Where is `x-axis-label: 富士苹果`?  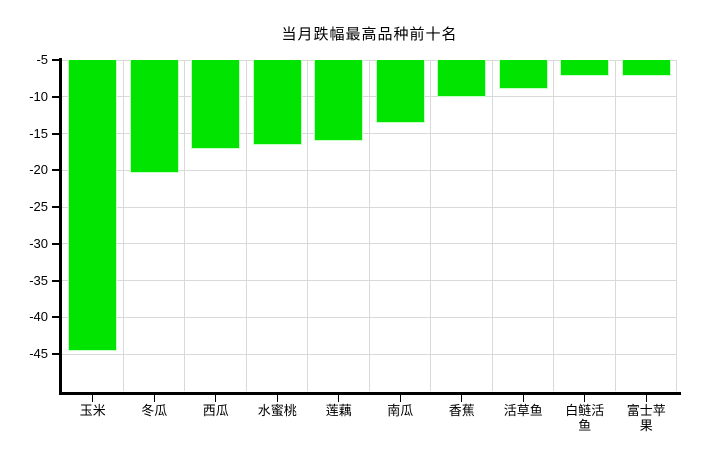 x-axis-label: 富士苹果 is located at coordinates (646, 418).